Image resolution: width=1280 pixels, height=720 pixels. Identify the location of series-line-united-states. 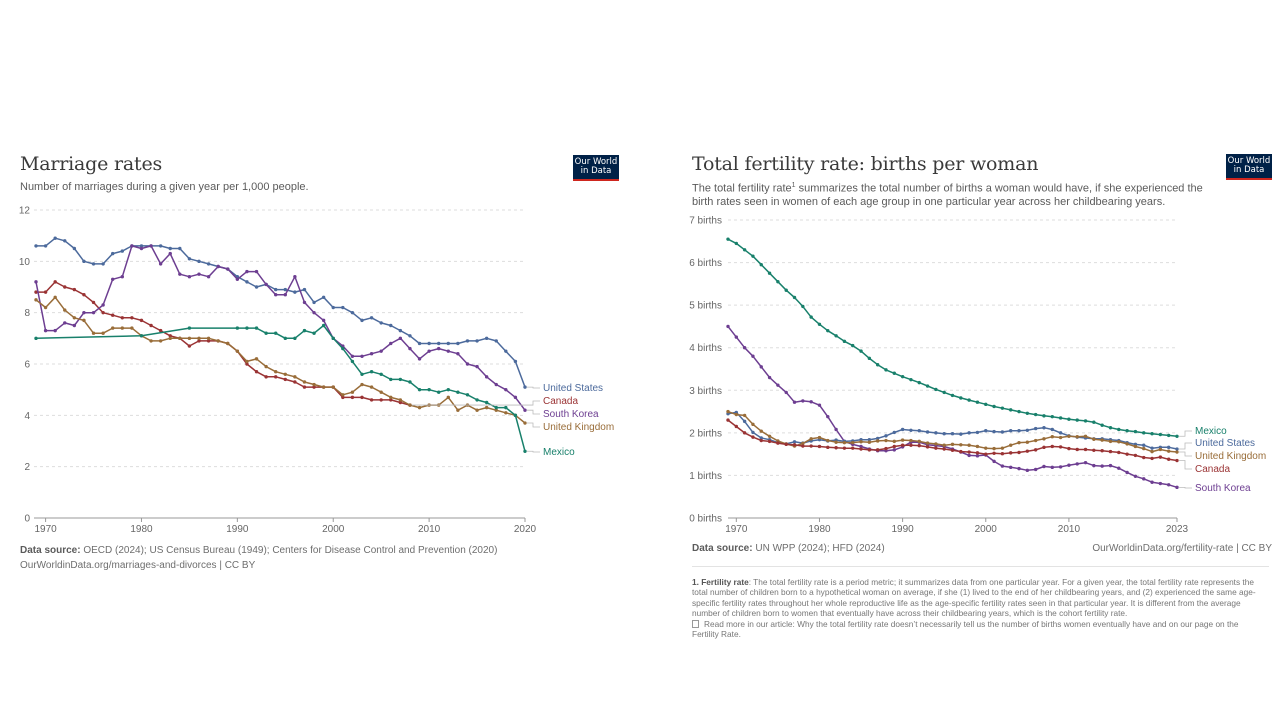
(281, 312).